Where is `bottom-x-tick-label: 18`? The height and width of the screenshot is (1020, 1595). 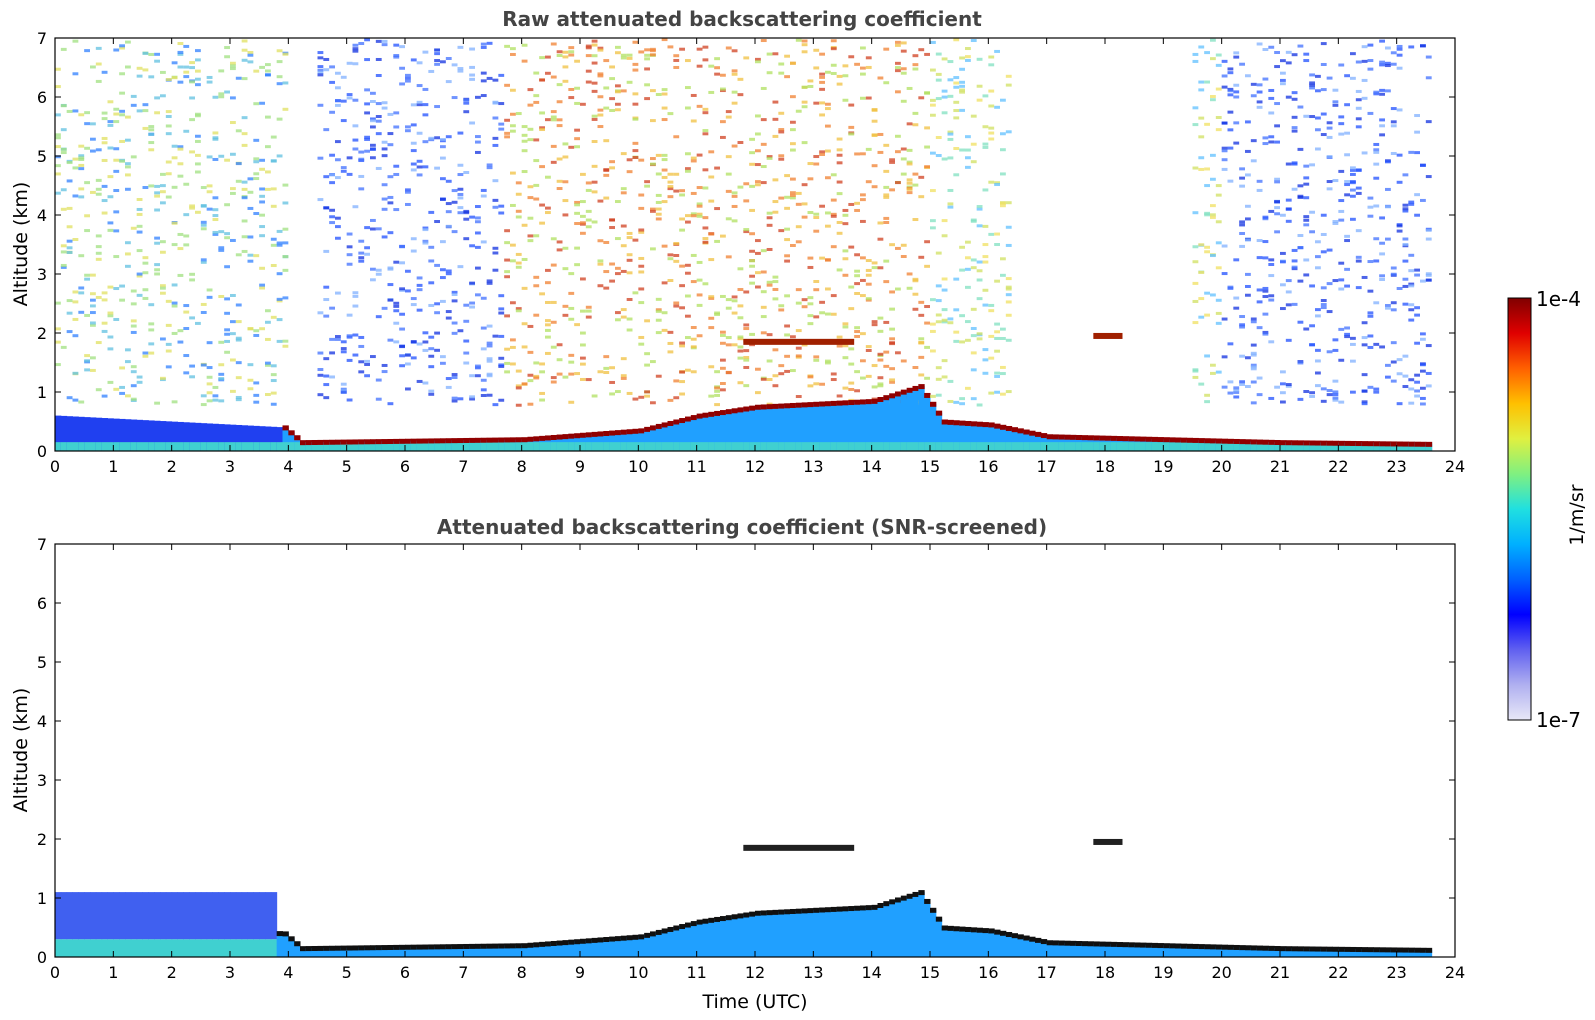 bottom-x-tick-label: 18 is located at coordinates (1105, 972).